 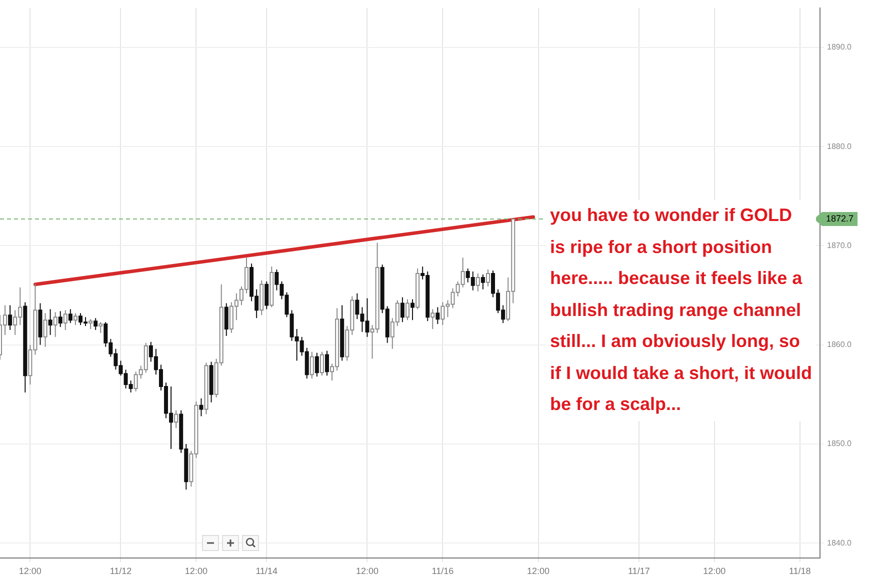 I want to click on y-tick-label: 1890.0, so click(x=839, y=47).